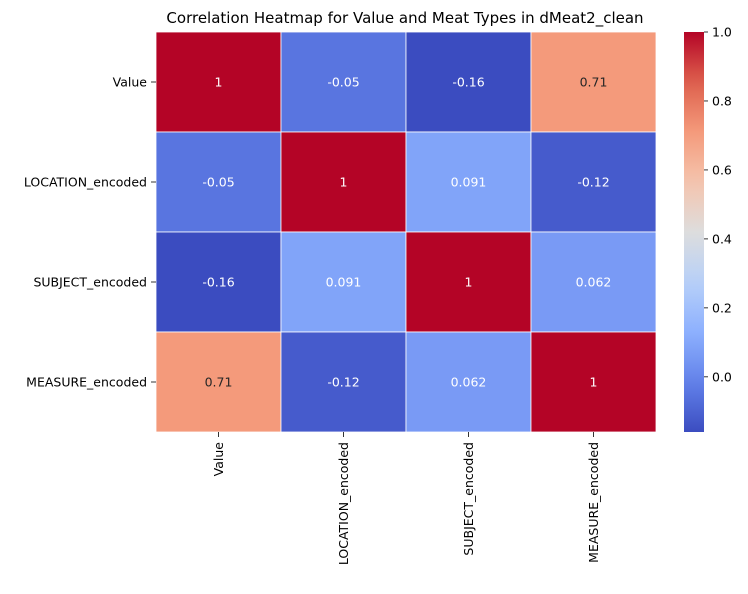 The image size is (748, 594). Describe the element at coordinates (593, 502) in the screenshot. I see `column-tick-label: MEASURE_encoded` at that location.